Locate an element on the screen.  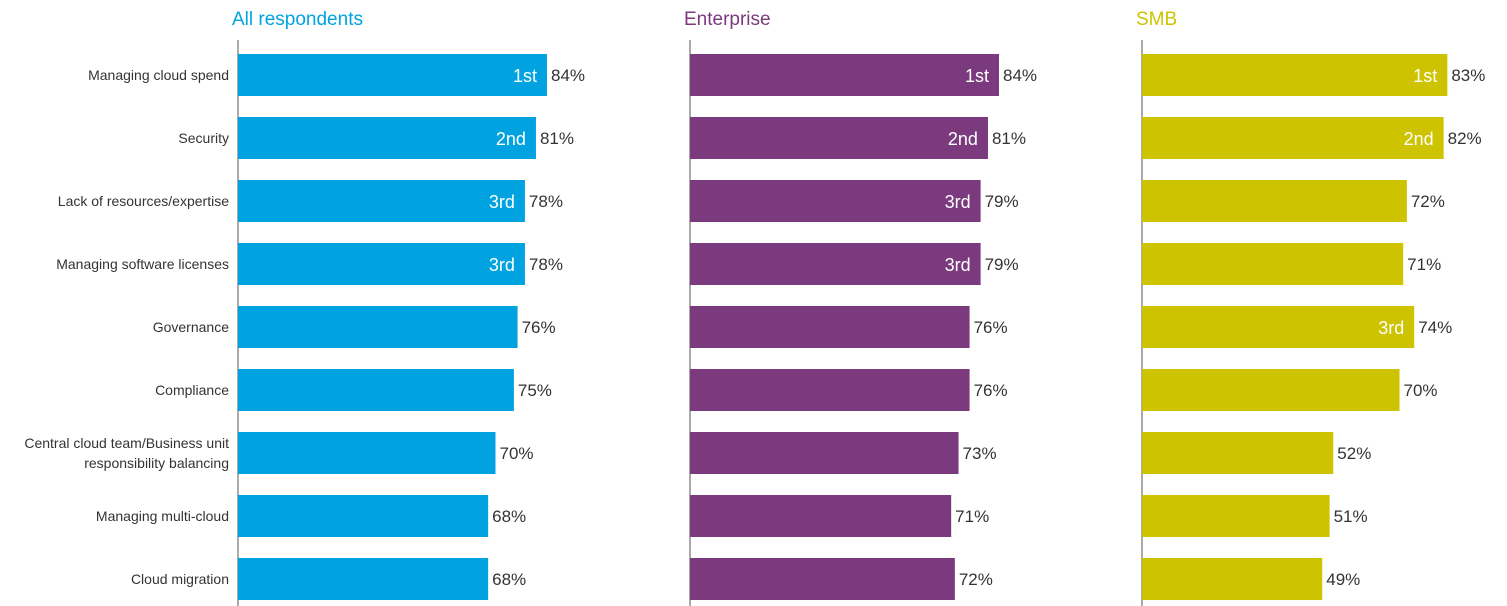
category-label: Compliance is located at coordinates (192, 390).